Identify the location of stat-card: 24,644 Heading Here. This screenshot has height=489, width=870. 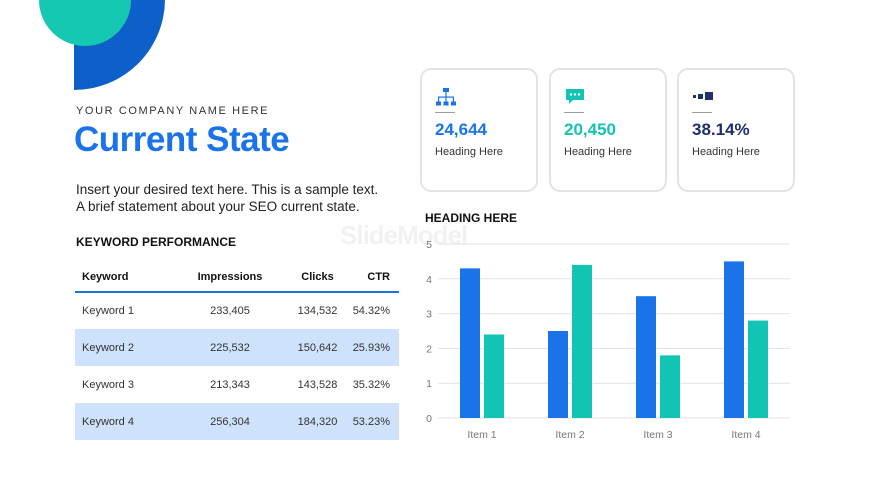
(479, 130).